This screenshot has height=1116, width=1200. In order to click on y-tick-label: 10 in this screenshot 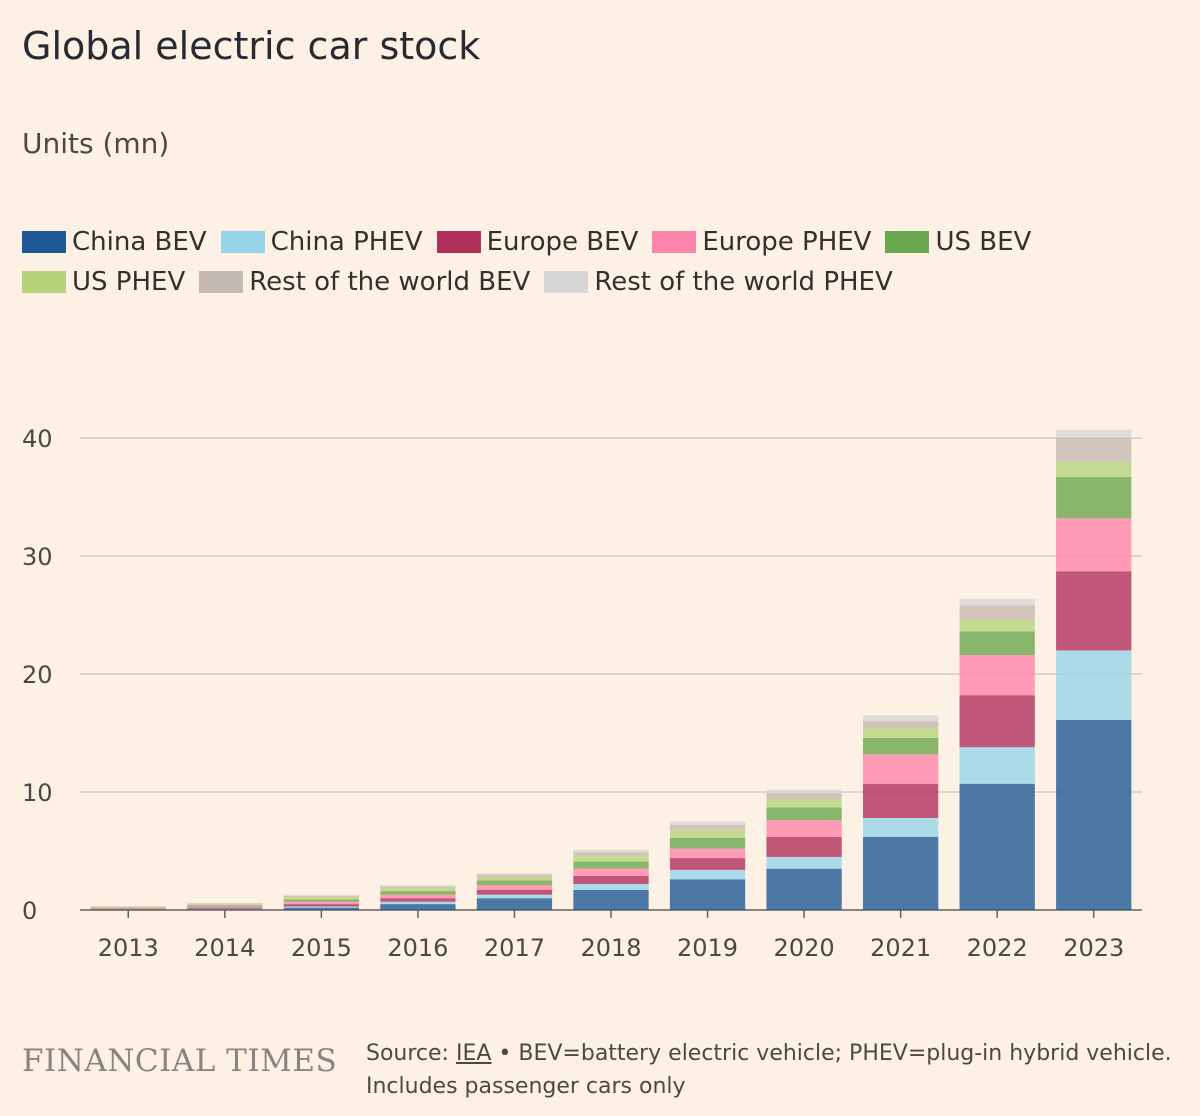, I will do `click(37, 793)`.